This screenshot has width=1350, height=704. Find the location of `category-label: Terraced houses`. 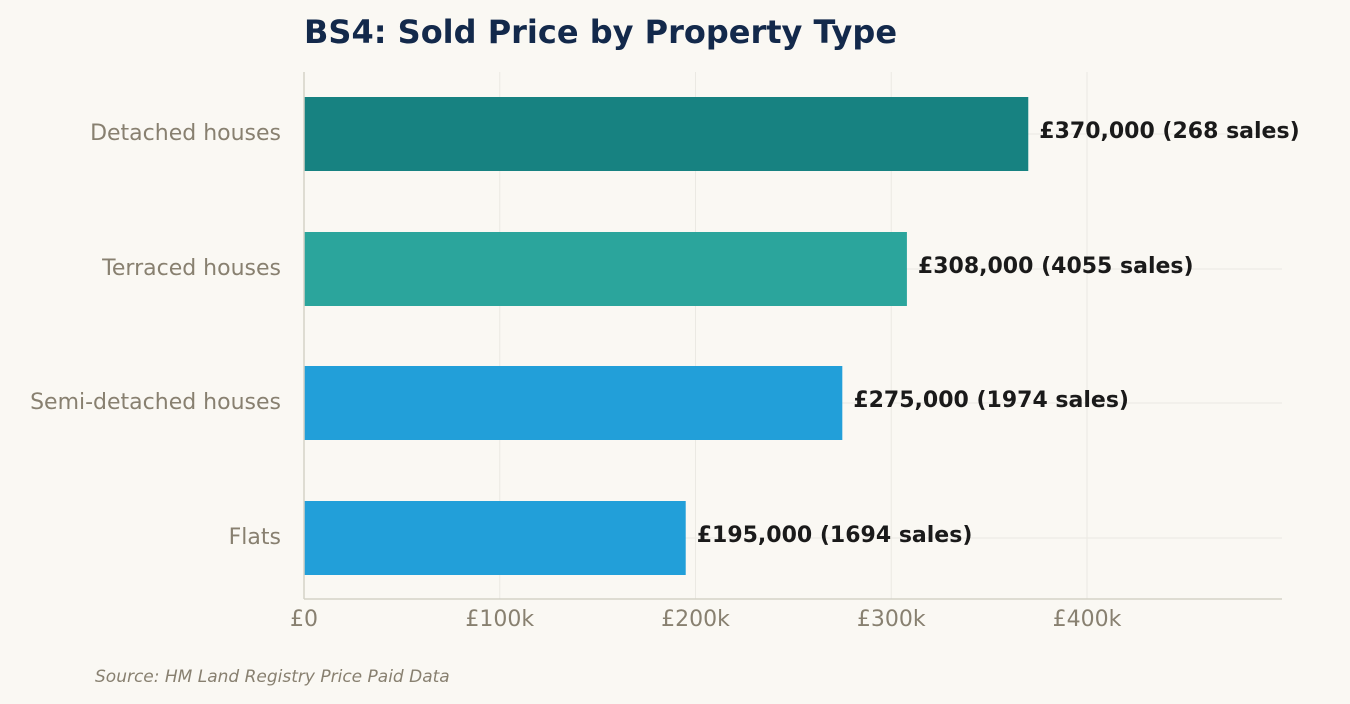

category-label: Terraced houses is located at coordinates (191, 268).